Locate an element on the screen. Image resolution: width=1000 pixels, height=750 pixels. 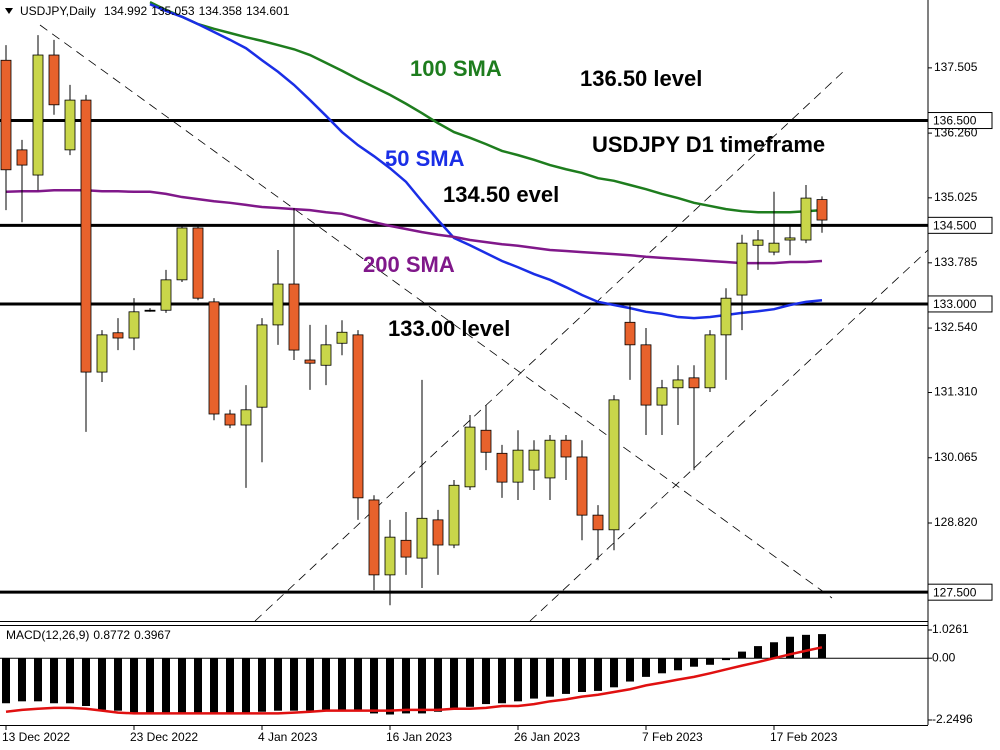
signal-line is located at coordinates (414, 680).